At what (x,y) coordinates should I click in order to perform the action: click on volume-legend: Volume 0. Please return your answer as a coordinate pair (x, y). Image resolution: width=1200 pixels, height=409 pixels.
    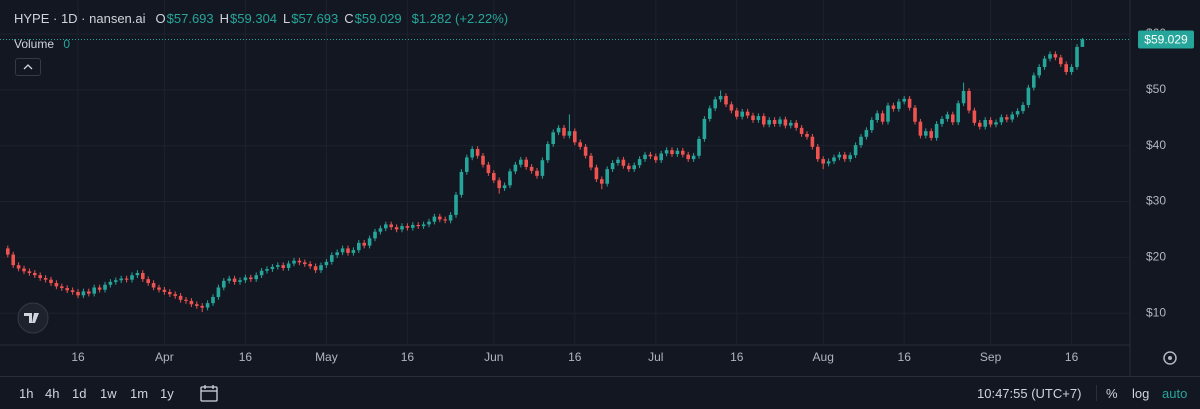
    Looking at the image, I should click on (42, 44).